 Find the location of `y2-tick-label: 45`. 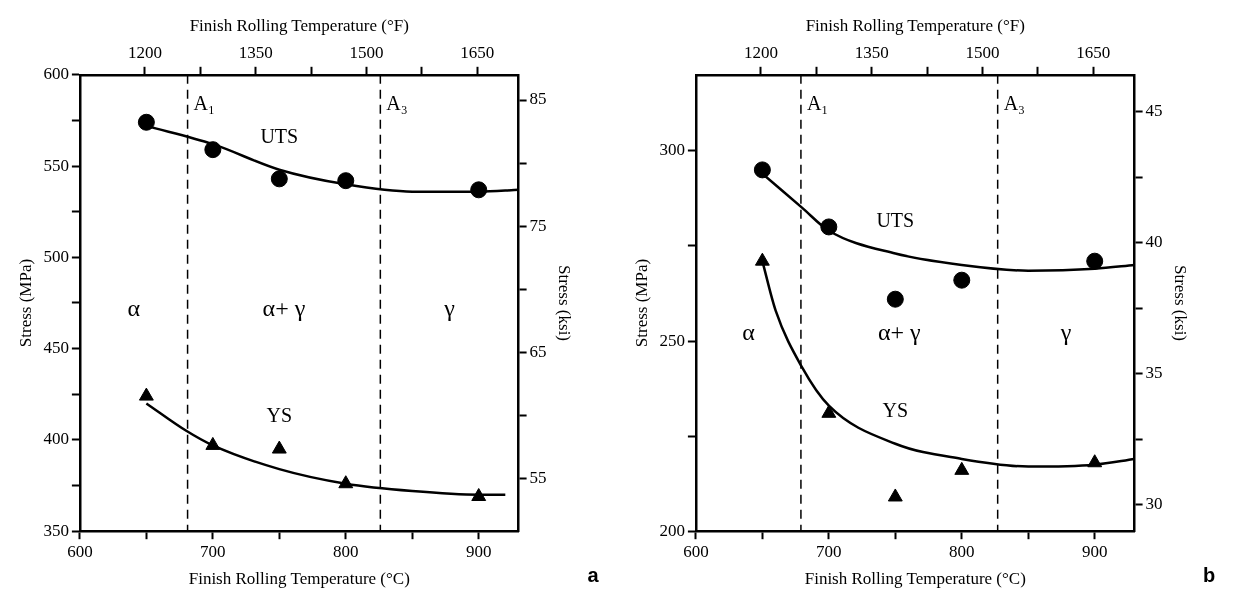

y2-tick-label: 45 is located at coordinates (1154, 110).